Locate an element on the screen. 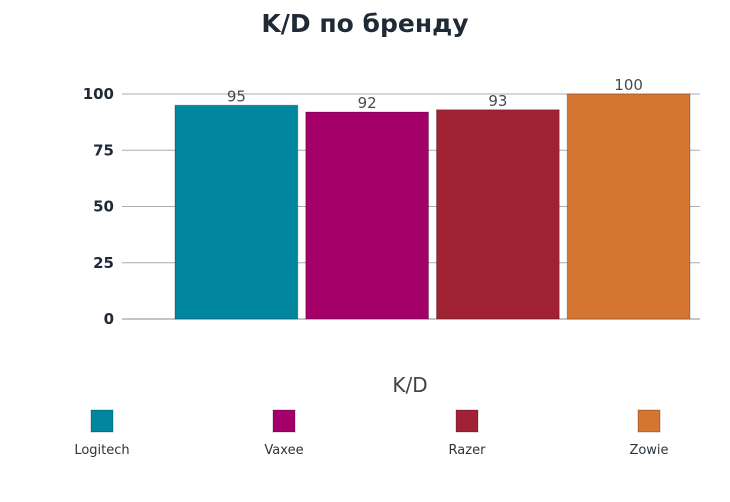  data-label: 93 is located at coordinates (497, 101).